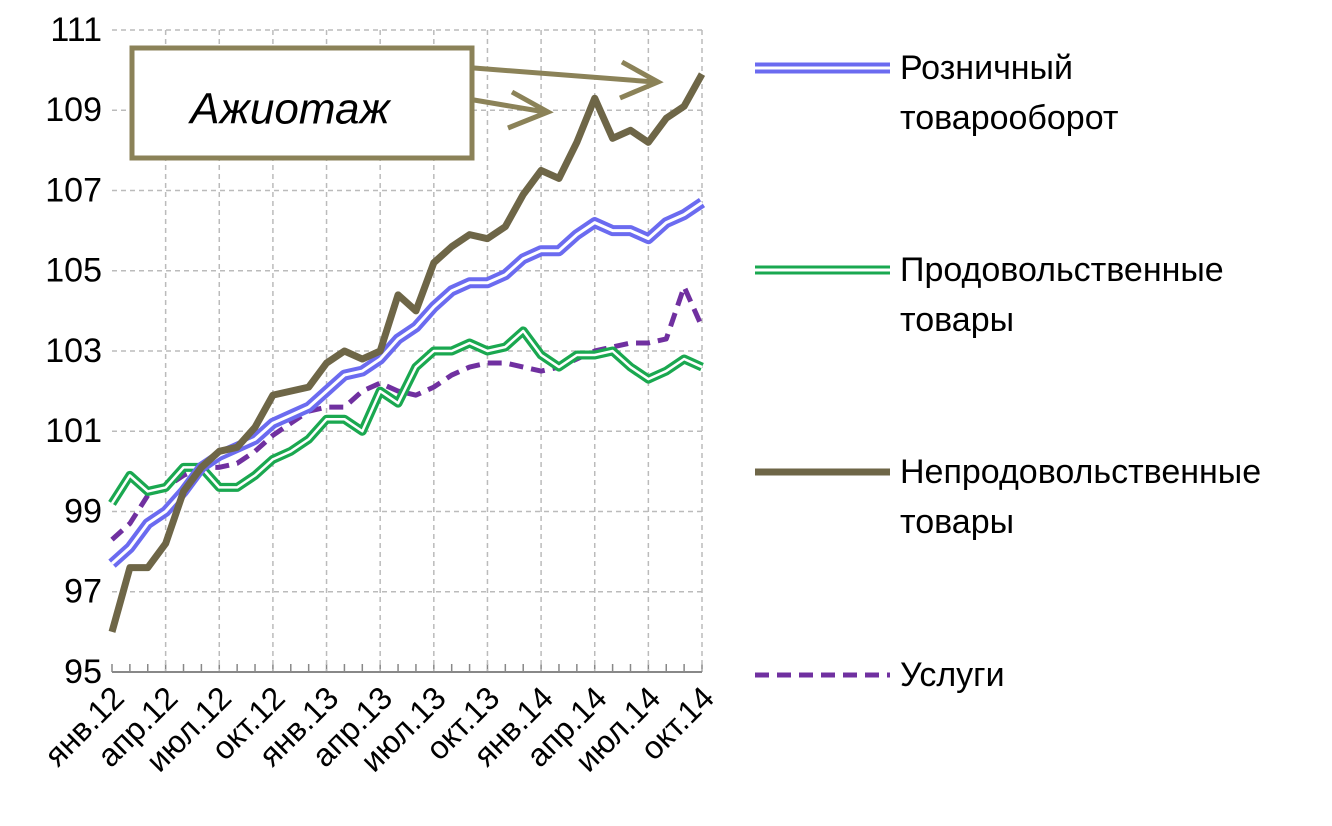  What do you see at coordinates (289, 109) in the screenshot?
I see `annotation: Ажиотаж` at bounding box center [289, 109].